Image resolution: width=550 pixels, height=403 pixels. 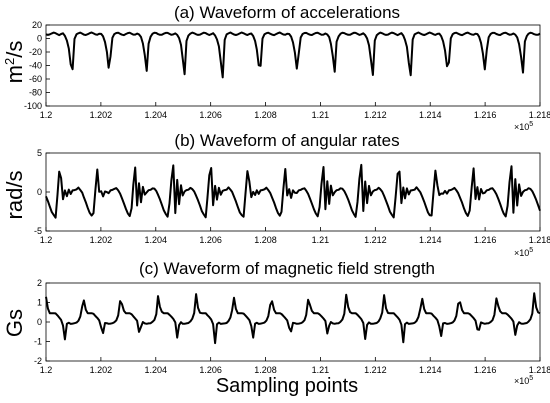 What do you see at coordinates (14, 323) in the screenshot?
I see `y-axis-label: Gs` at bounding box center [14, 323].